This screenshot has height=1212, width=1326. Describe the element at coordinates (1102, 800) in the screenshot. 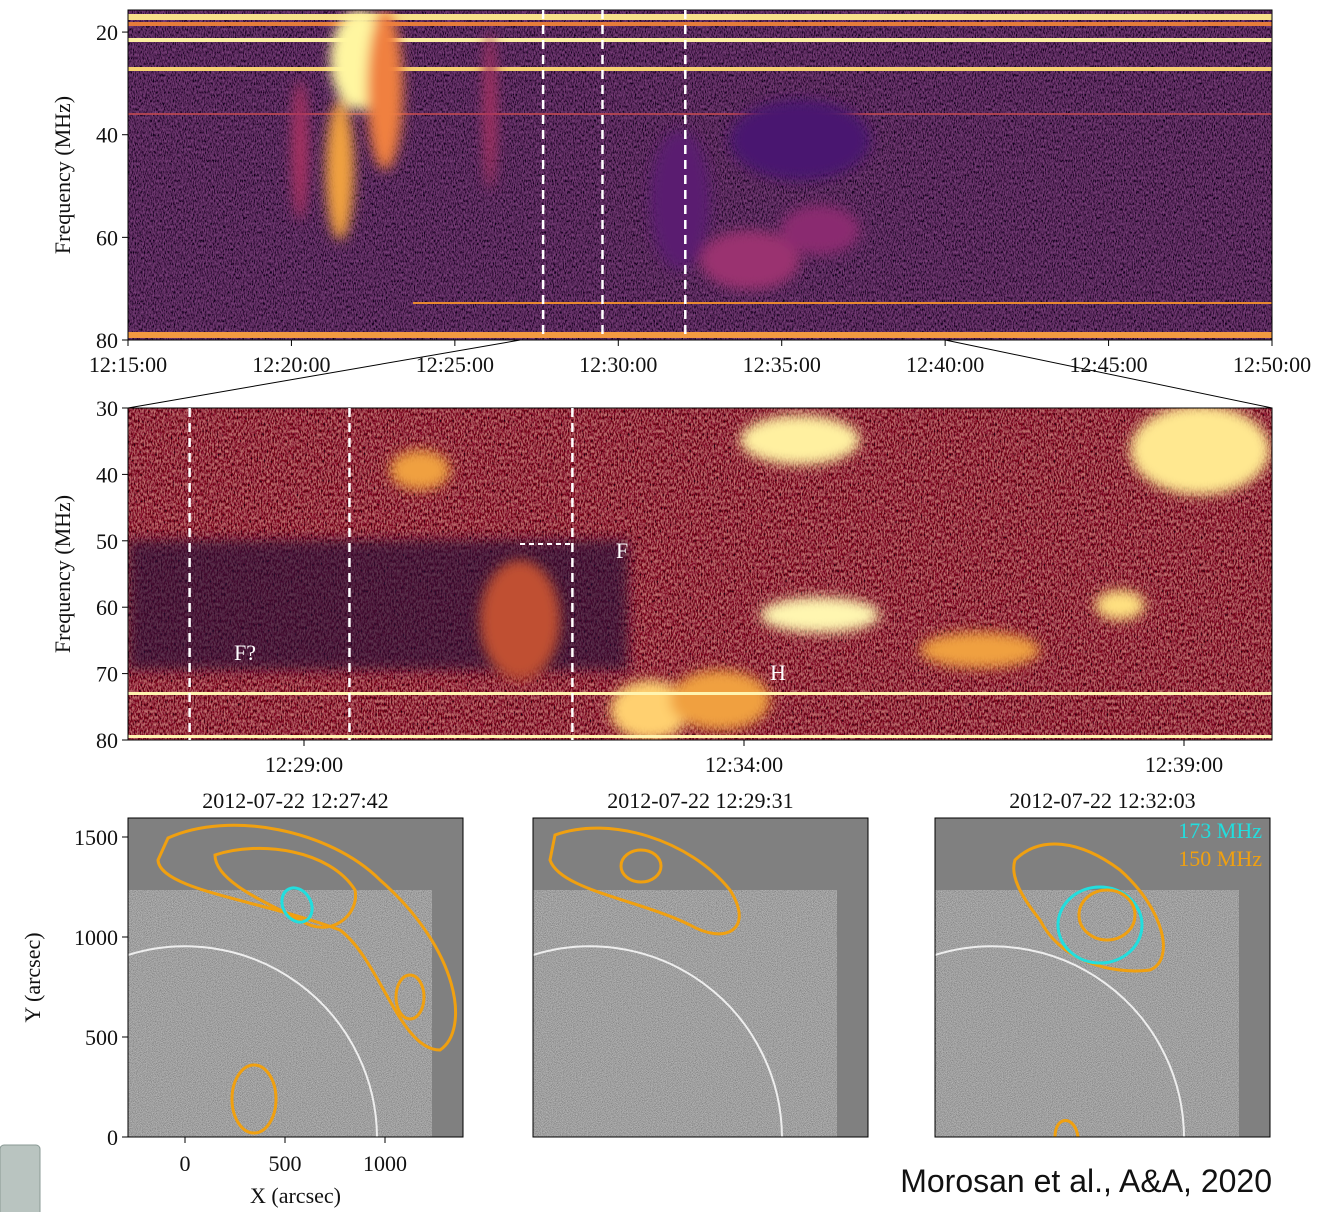

I see `image-title: 2012-07-22 12:32:03` at that location.